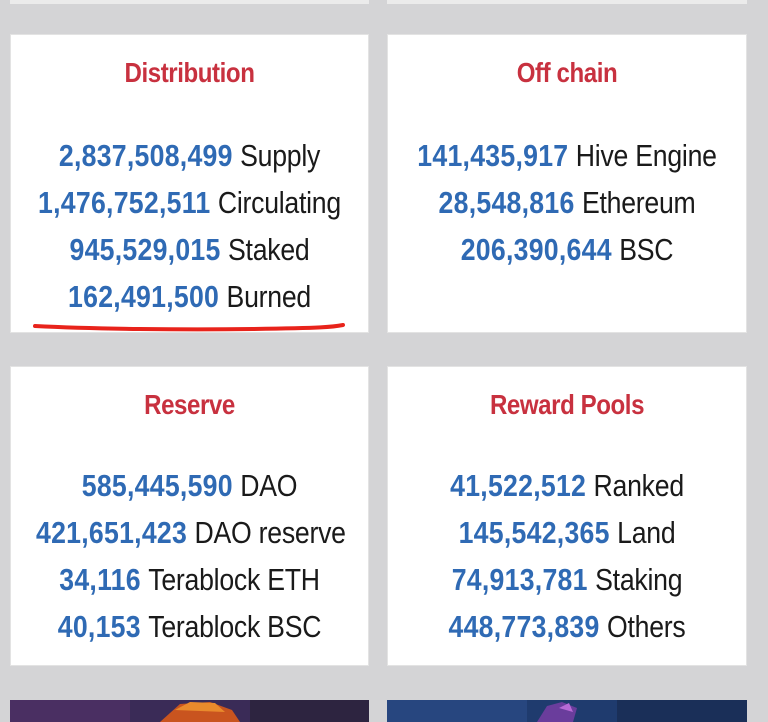  I want to click on stat-value: 585,445,590, so click(157, 485).